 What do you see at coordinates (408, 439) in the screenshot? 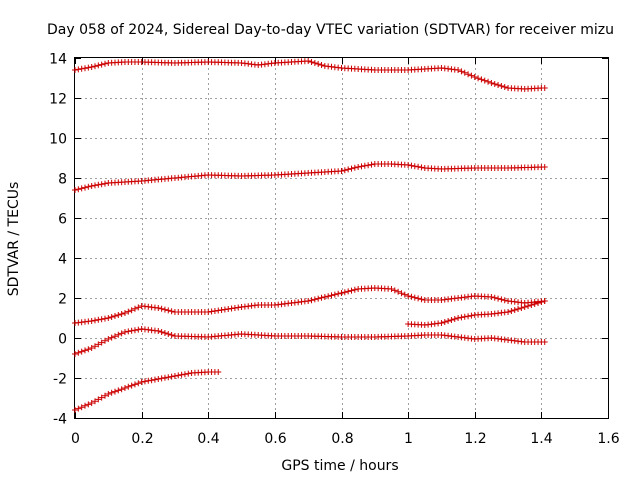
I see `x-tick-label: 1` at bounding box center [408, 439].